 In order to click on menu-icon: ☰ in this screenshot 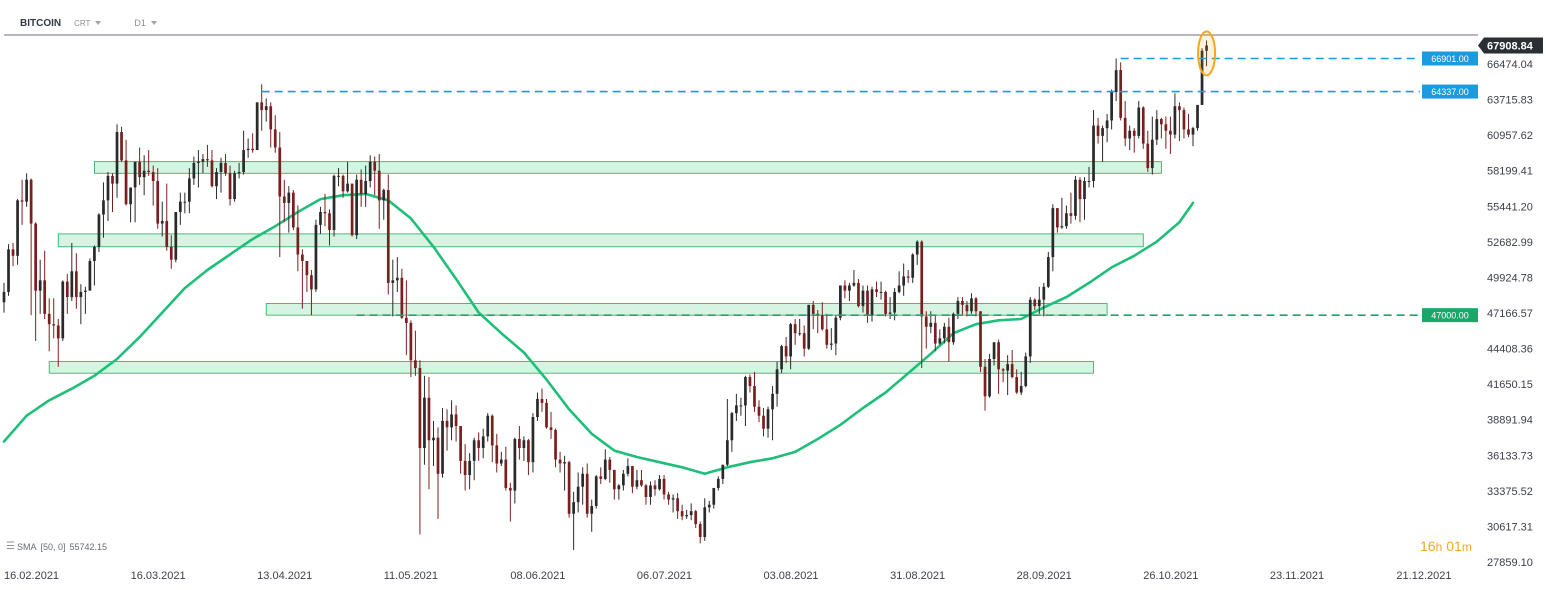, I will do `click(10, 546)`.